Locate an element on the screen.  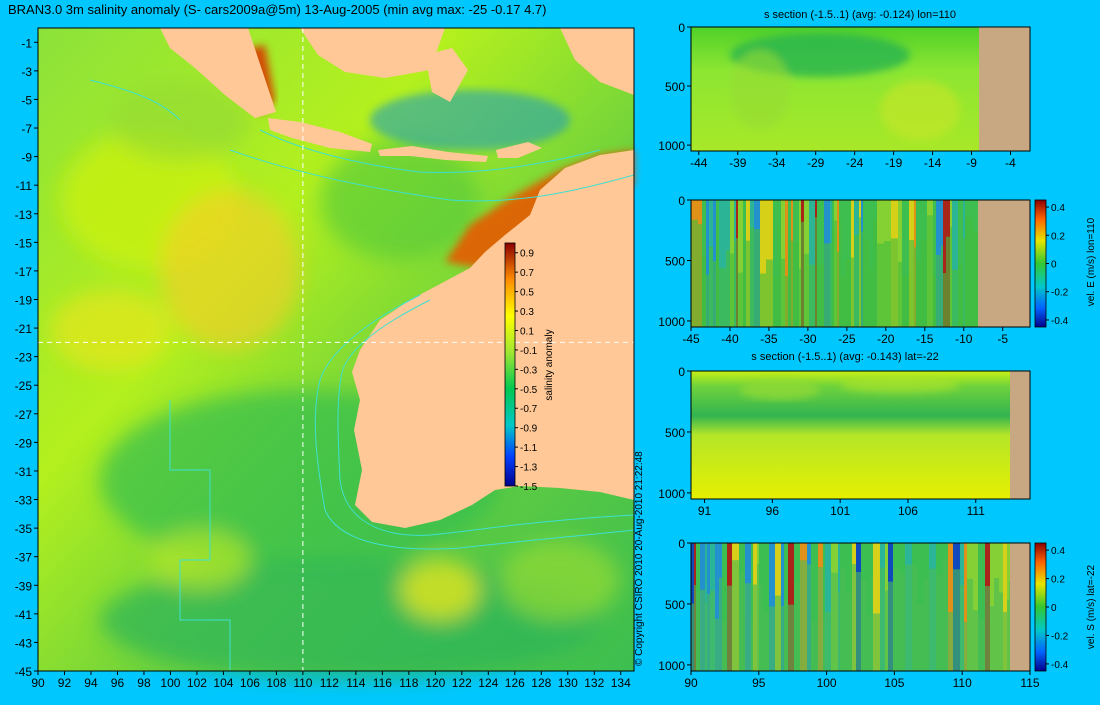
x-tick-label: 132 is located at coordinates (594, 683).